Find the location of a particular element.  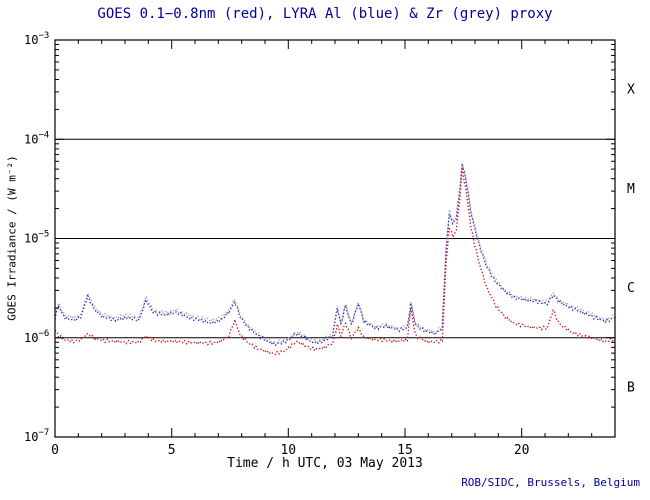

flare-class-label-X: X is located at coordinates (631, 90).